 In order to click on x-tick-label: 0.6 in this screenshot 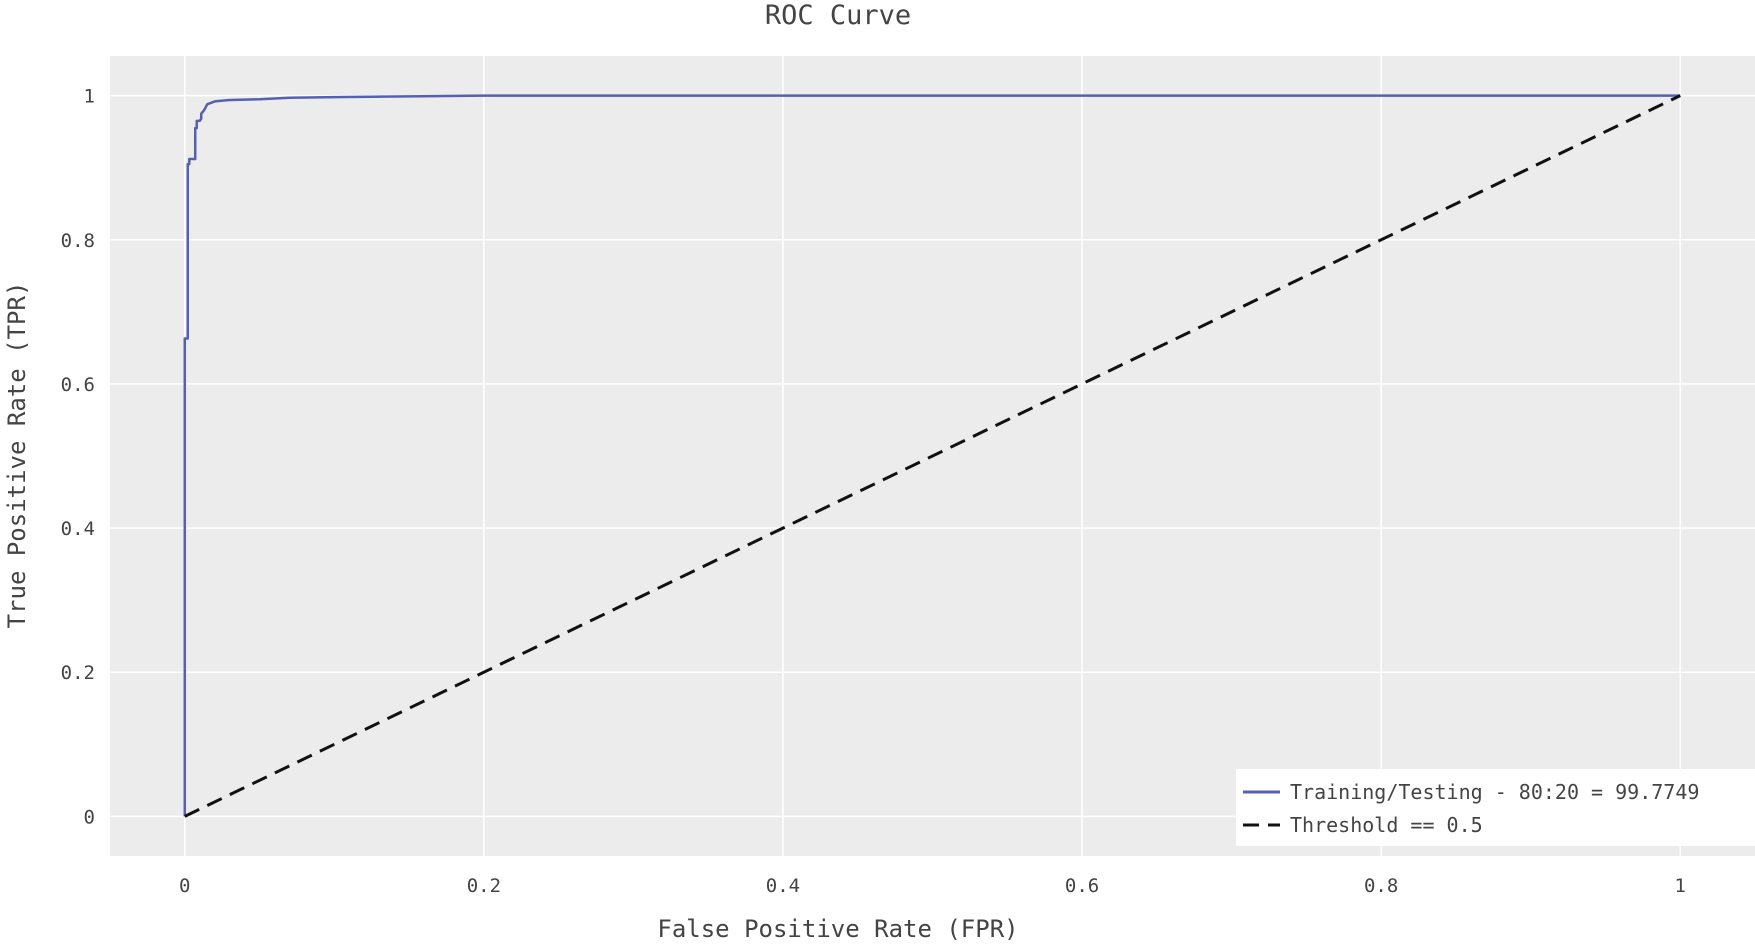, I will do `click(1082, 886)`.